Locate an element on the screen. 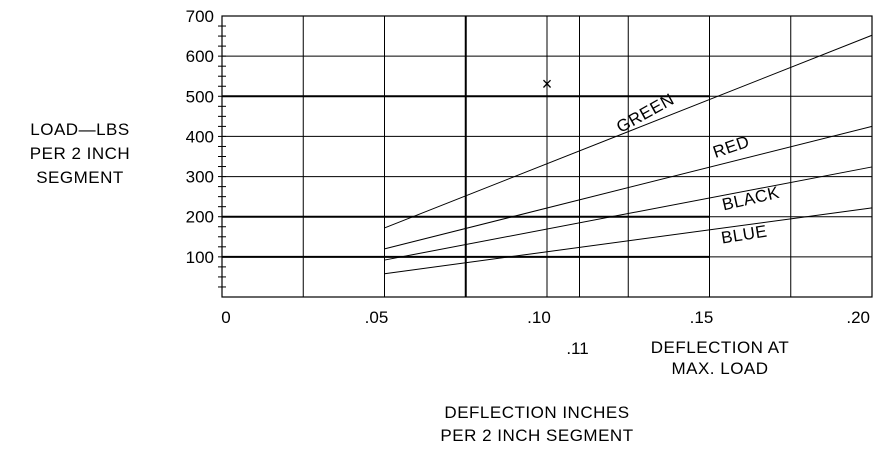 This screenshot has height=453, width=884. x-tick-label: .20 is located at coordinates (858, 317).